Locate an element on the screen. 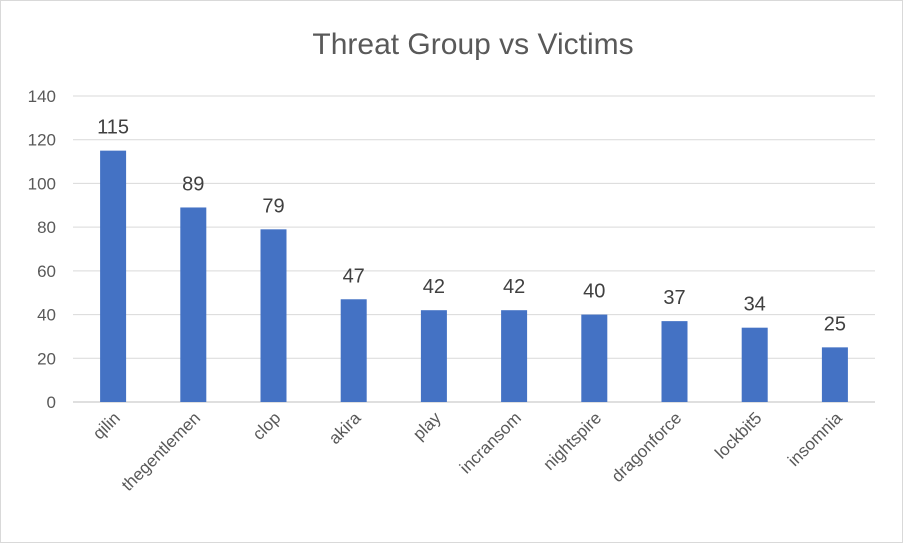 This screenshot has width=903, height=544. data-label-insomnia: 25 is located at coordinates (835, 324).